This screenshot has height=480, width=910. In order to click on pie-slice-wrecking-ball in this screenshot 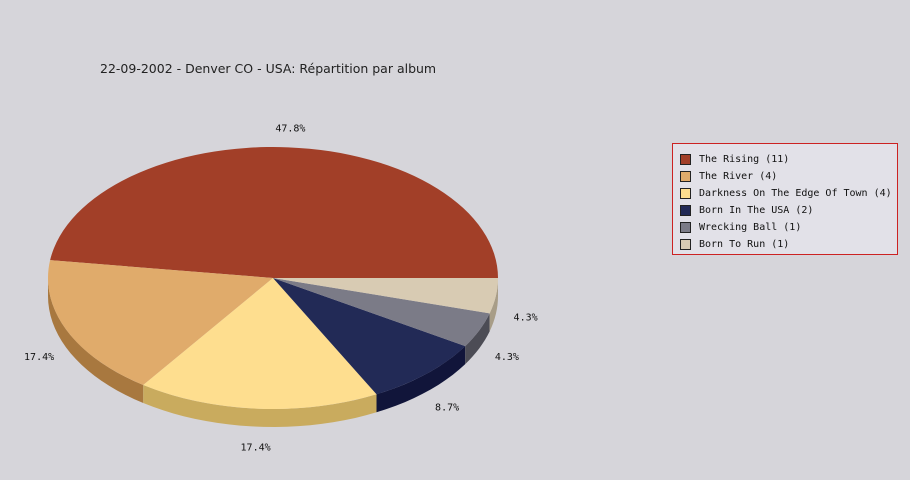, I will do `click(381, 312)`.